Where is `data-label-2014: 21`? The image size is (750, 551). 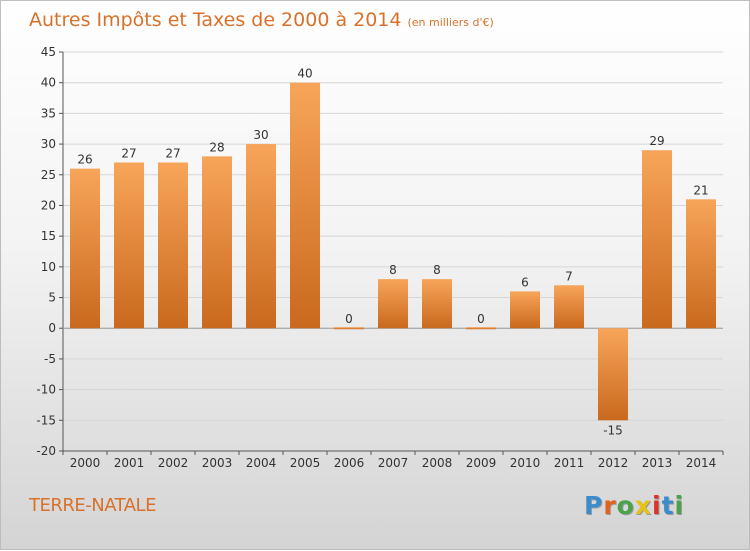 data-label-2014: 21 is located at coordinates (700, 190).